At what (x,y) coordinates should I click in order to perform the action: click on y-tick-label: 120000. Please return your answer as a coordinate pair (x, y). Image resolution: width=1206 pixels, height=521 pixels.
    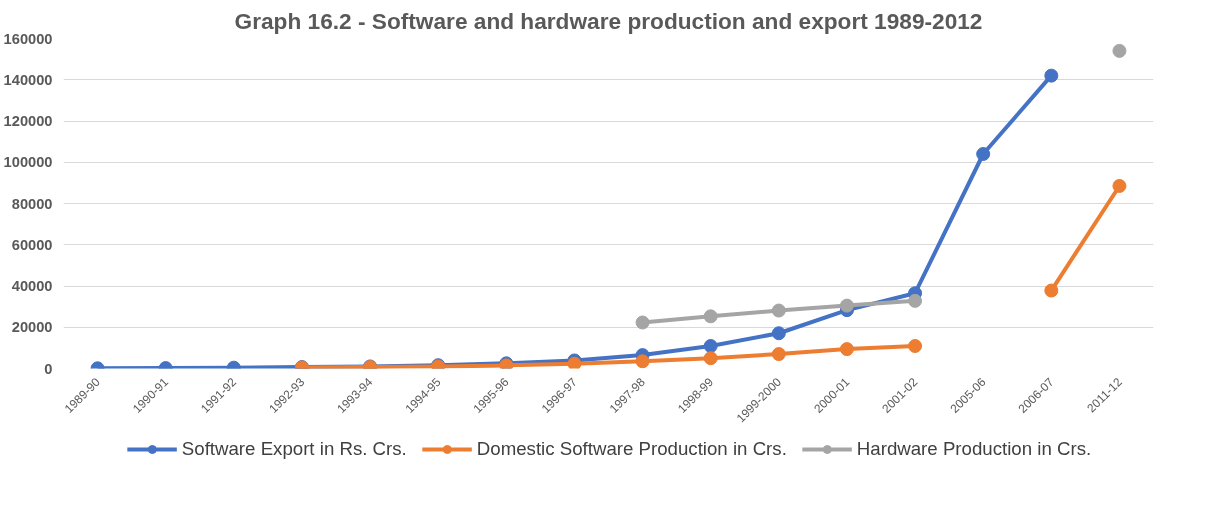
    Looking at the image, I should click on (28, 121).